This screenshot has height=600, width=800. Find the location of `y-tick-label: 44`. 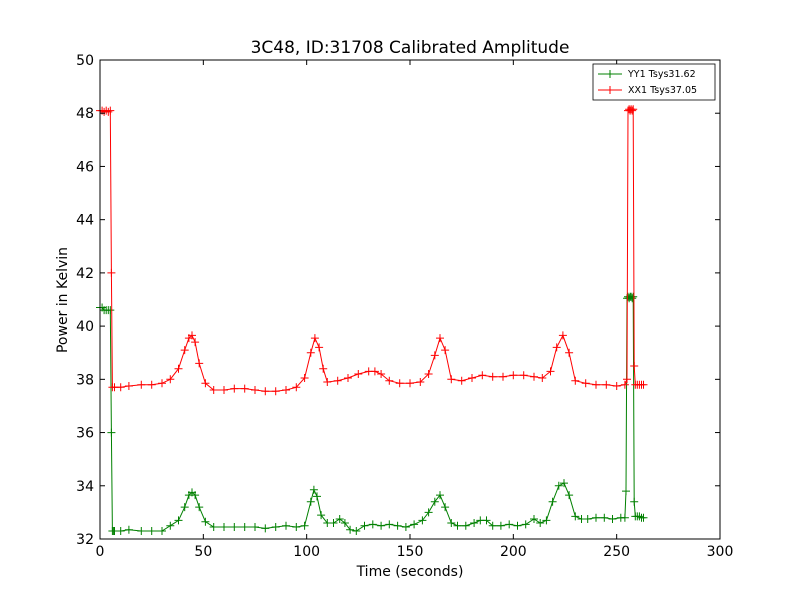

y-tick-label: 44 is located at coordinates (85, 221).